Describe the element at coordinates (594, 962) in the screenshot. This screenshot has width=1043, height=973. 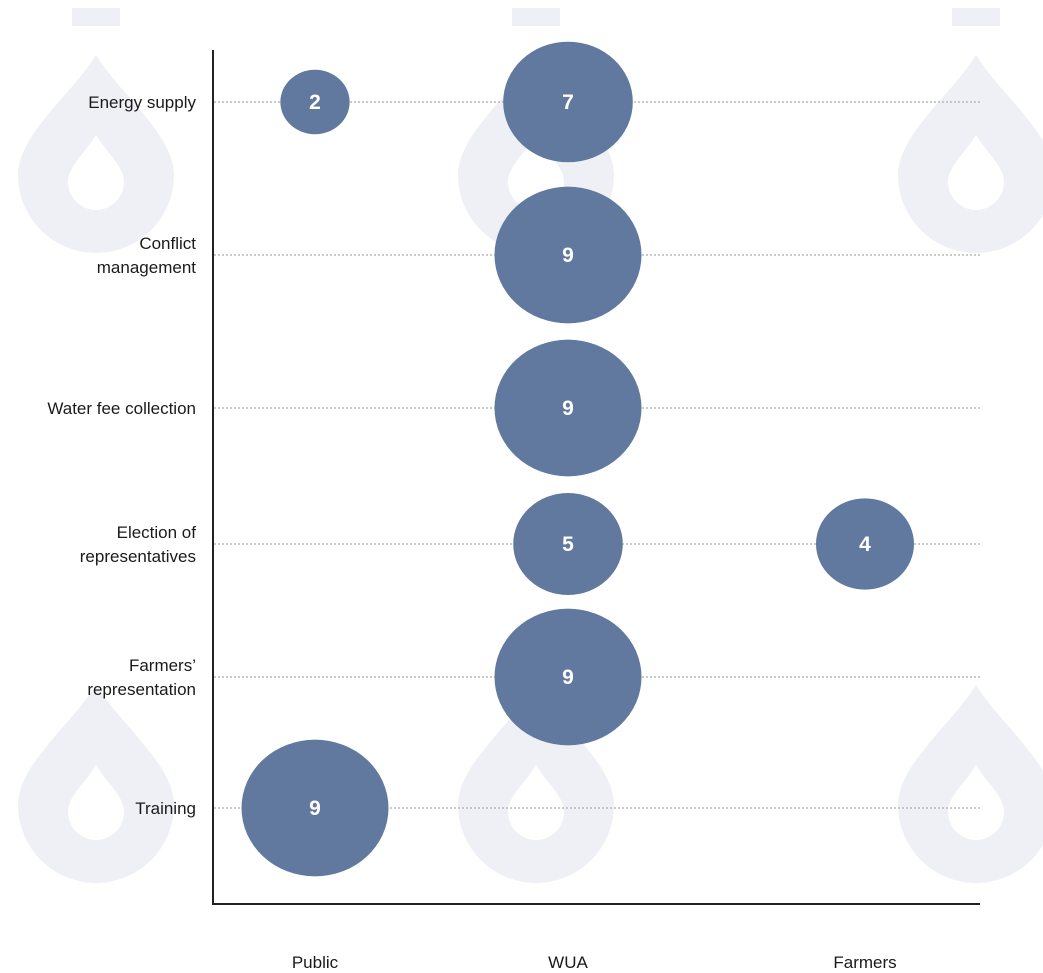
I see `column-labels: Public WUA Farmers` at that location.